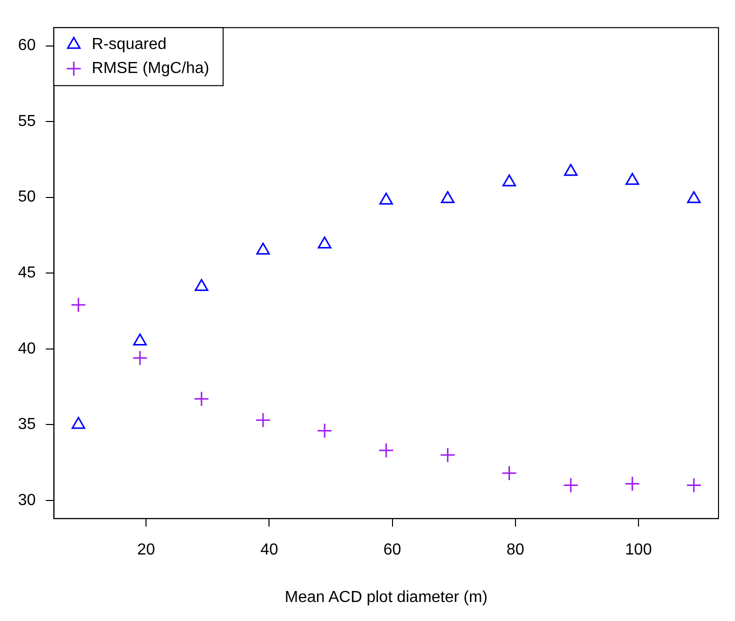 The width and height of the screenshot is (735, 621). Describe the element at coordinates (151, 69) in the screenshot. I see `legend-label: RMSE (MgC/ha)` at that location.